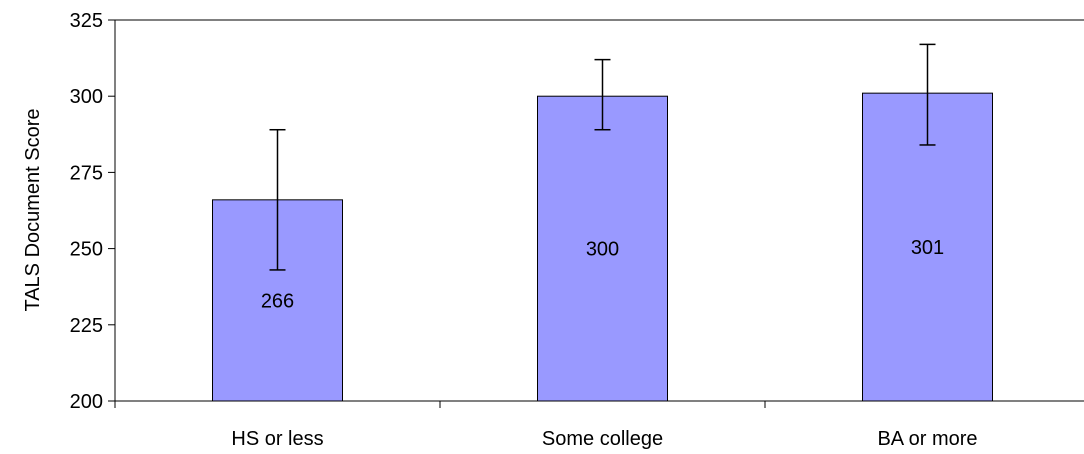 Image resolution: width=1084 pixels, height=454 pixels. Describe the element at coordinates (927, 439) in the screenshot. I see `x-category-label: BA or more` at that location.